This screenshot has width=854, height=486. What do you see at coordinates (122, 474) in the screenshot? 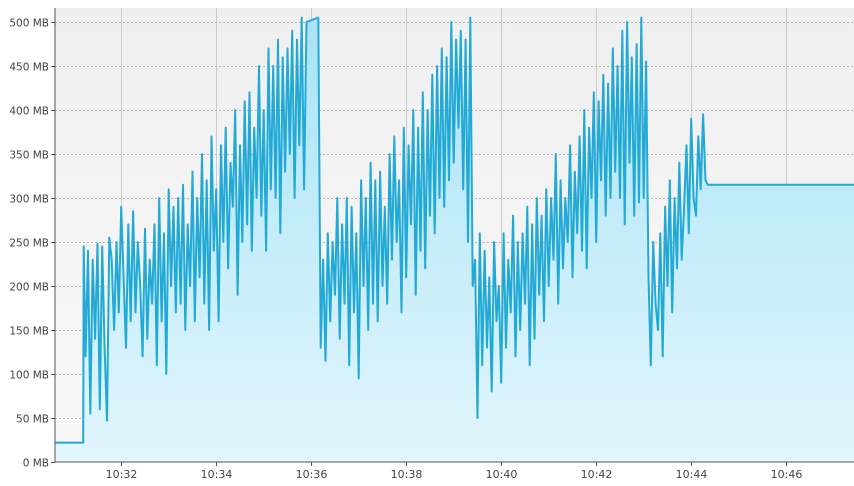
I see `x-tick-label: 10:32` at bounding box center [122, 474].